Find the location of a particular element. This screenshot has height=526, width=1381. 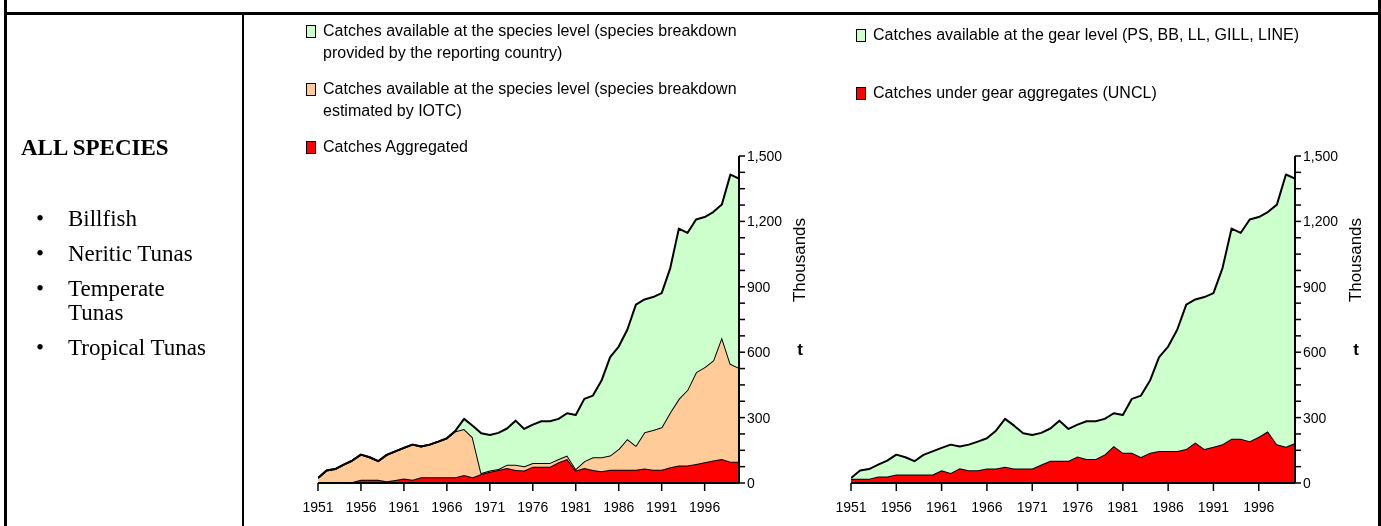

legend-label: Catches available at the species level (species breakdown estimated by IOTC) is located at coordinates (530, 100).